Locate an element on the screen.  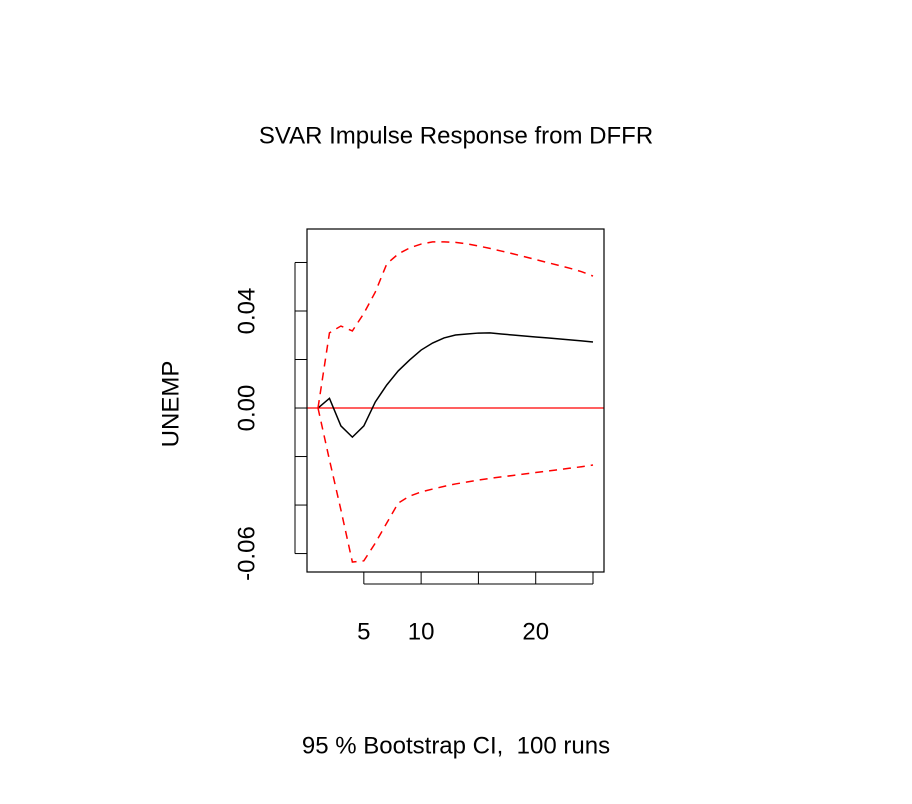
x-axis-label: 95 % Bootstrap CI, 100 runs is located at coordinates (456, 745).